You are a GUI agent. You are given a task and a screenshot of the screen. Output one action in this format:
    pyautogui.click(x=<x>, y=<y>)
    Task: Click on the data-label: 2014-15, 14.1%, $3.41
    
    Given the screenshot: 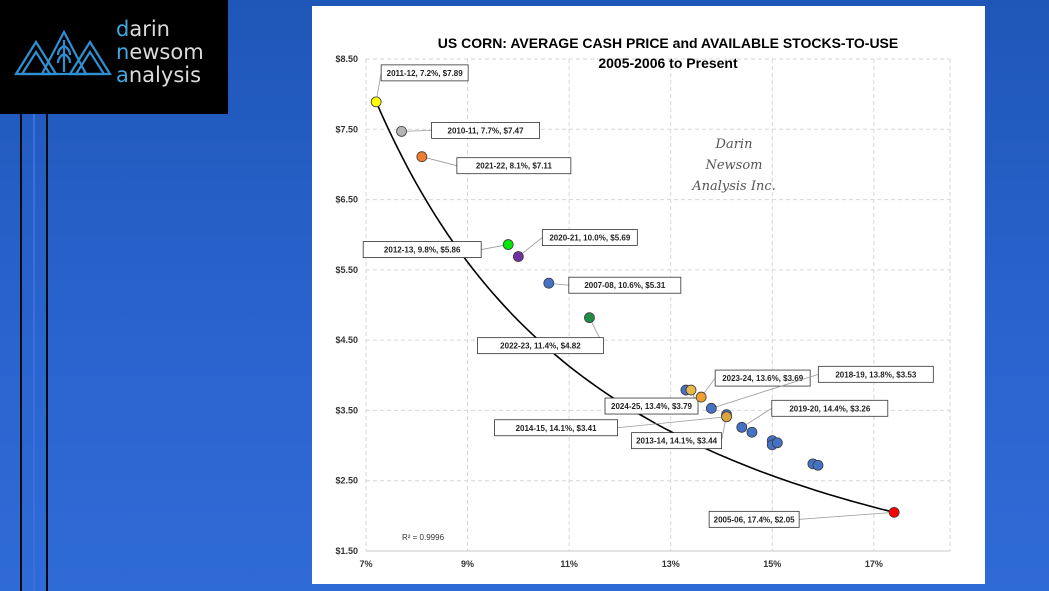 What is the action you would take?
    pyautogui.click(x=557, y=428)
    